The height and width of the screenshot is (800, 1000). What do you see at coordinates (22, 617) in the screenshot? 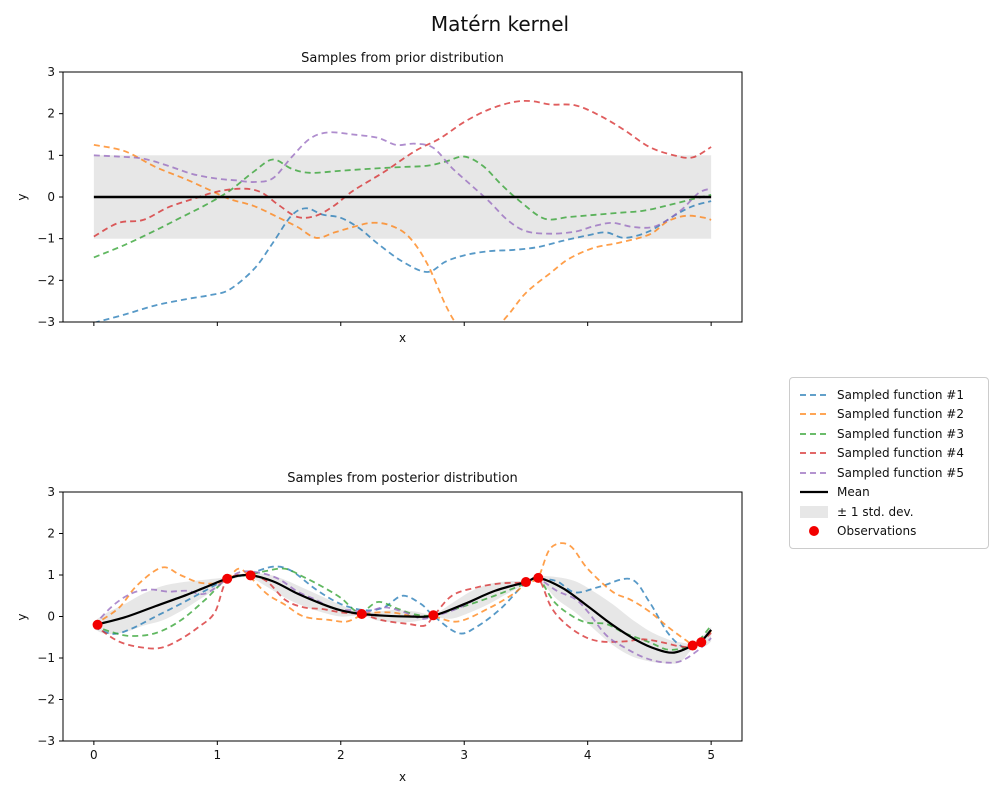
I see `posterior-yaxis-label: y` at bounding box center [22, 617].